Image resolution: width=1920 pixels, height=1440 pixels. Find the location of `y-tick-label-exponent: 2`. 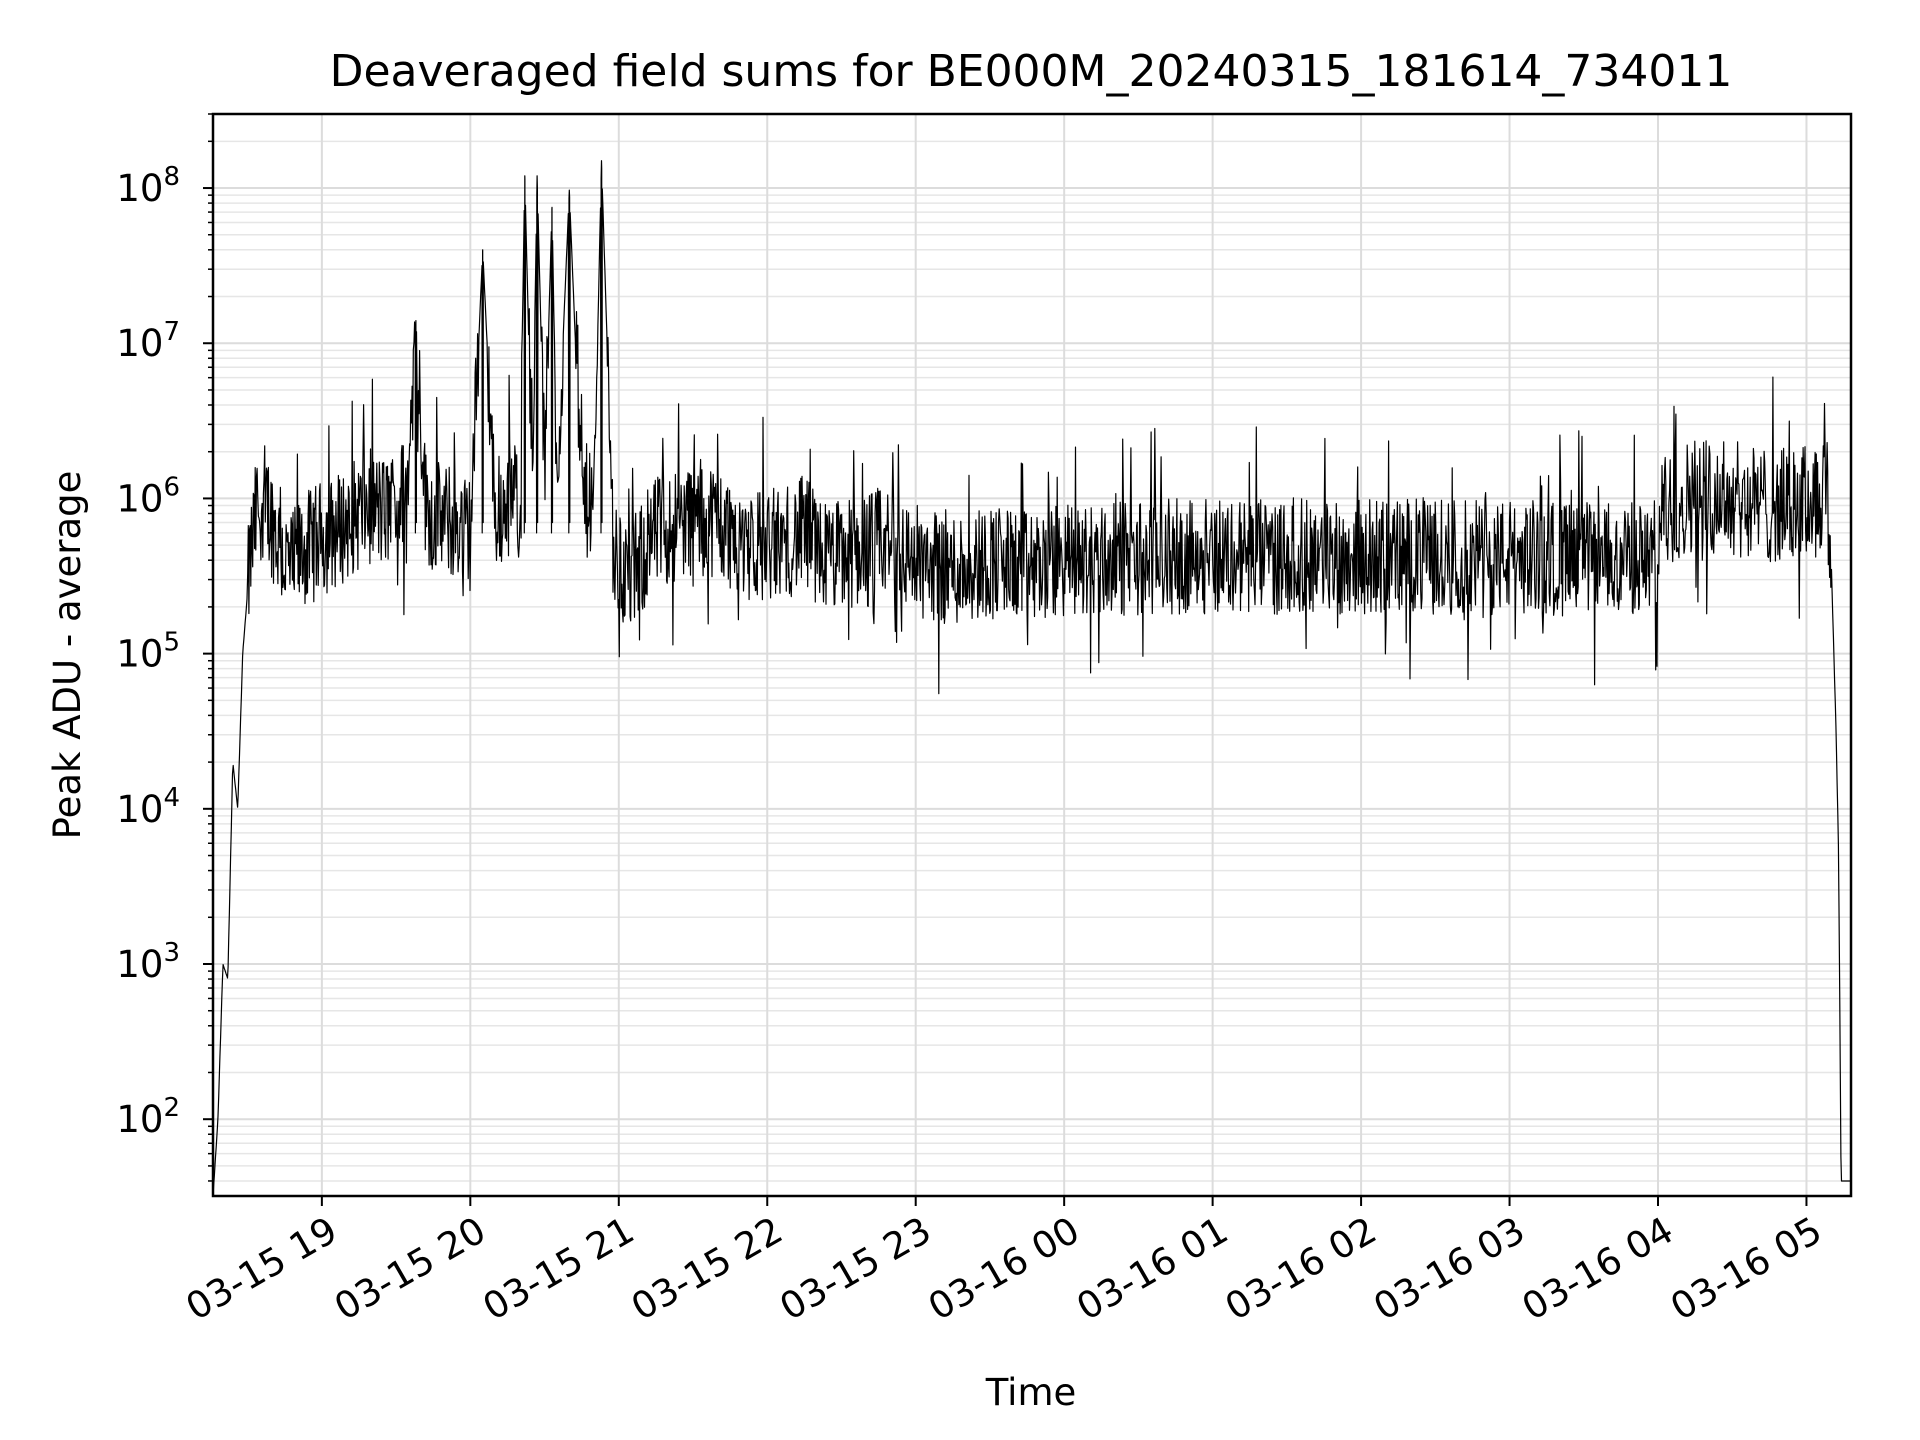

y-tick-label-exponent: 2 is located at coordinates (171, 1108).